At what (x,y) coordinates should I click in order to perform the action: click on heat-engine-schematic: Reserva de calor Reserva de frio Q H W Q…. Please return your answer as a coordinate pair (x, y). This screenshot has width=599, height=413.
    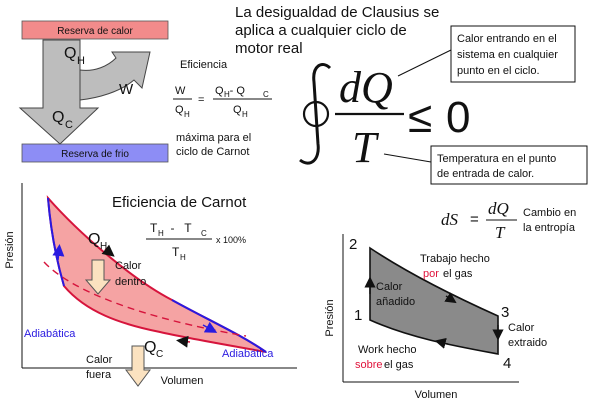
    Looking at the image, I should click on (93, 91).